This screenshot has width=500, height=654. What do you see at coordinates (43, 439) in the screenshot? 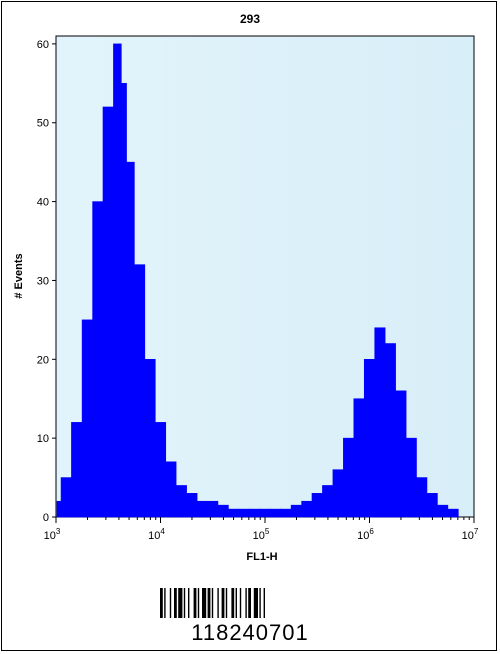
I see `y-tick-label: 10` at bounding box center [43, 439].